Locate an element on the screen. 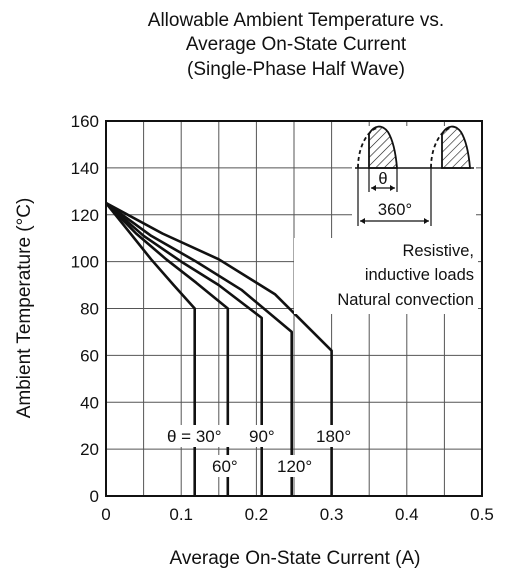 The width and height of the screenshot is (507, 582). y-tick-label: 80 is located at coordinates (89, 309).